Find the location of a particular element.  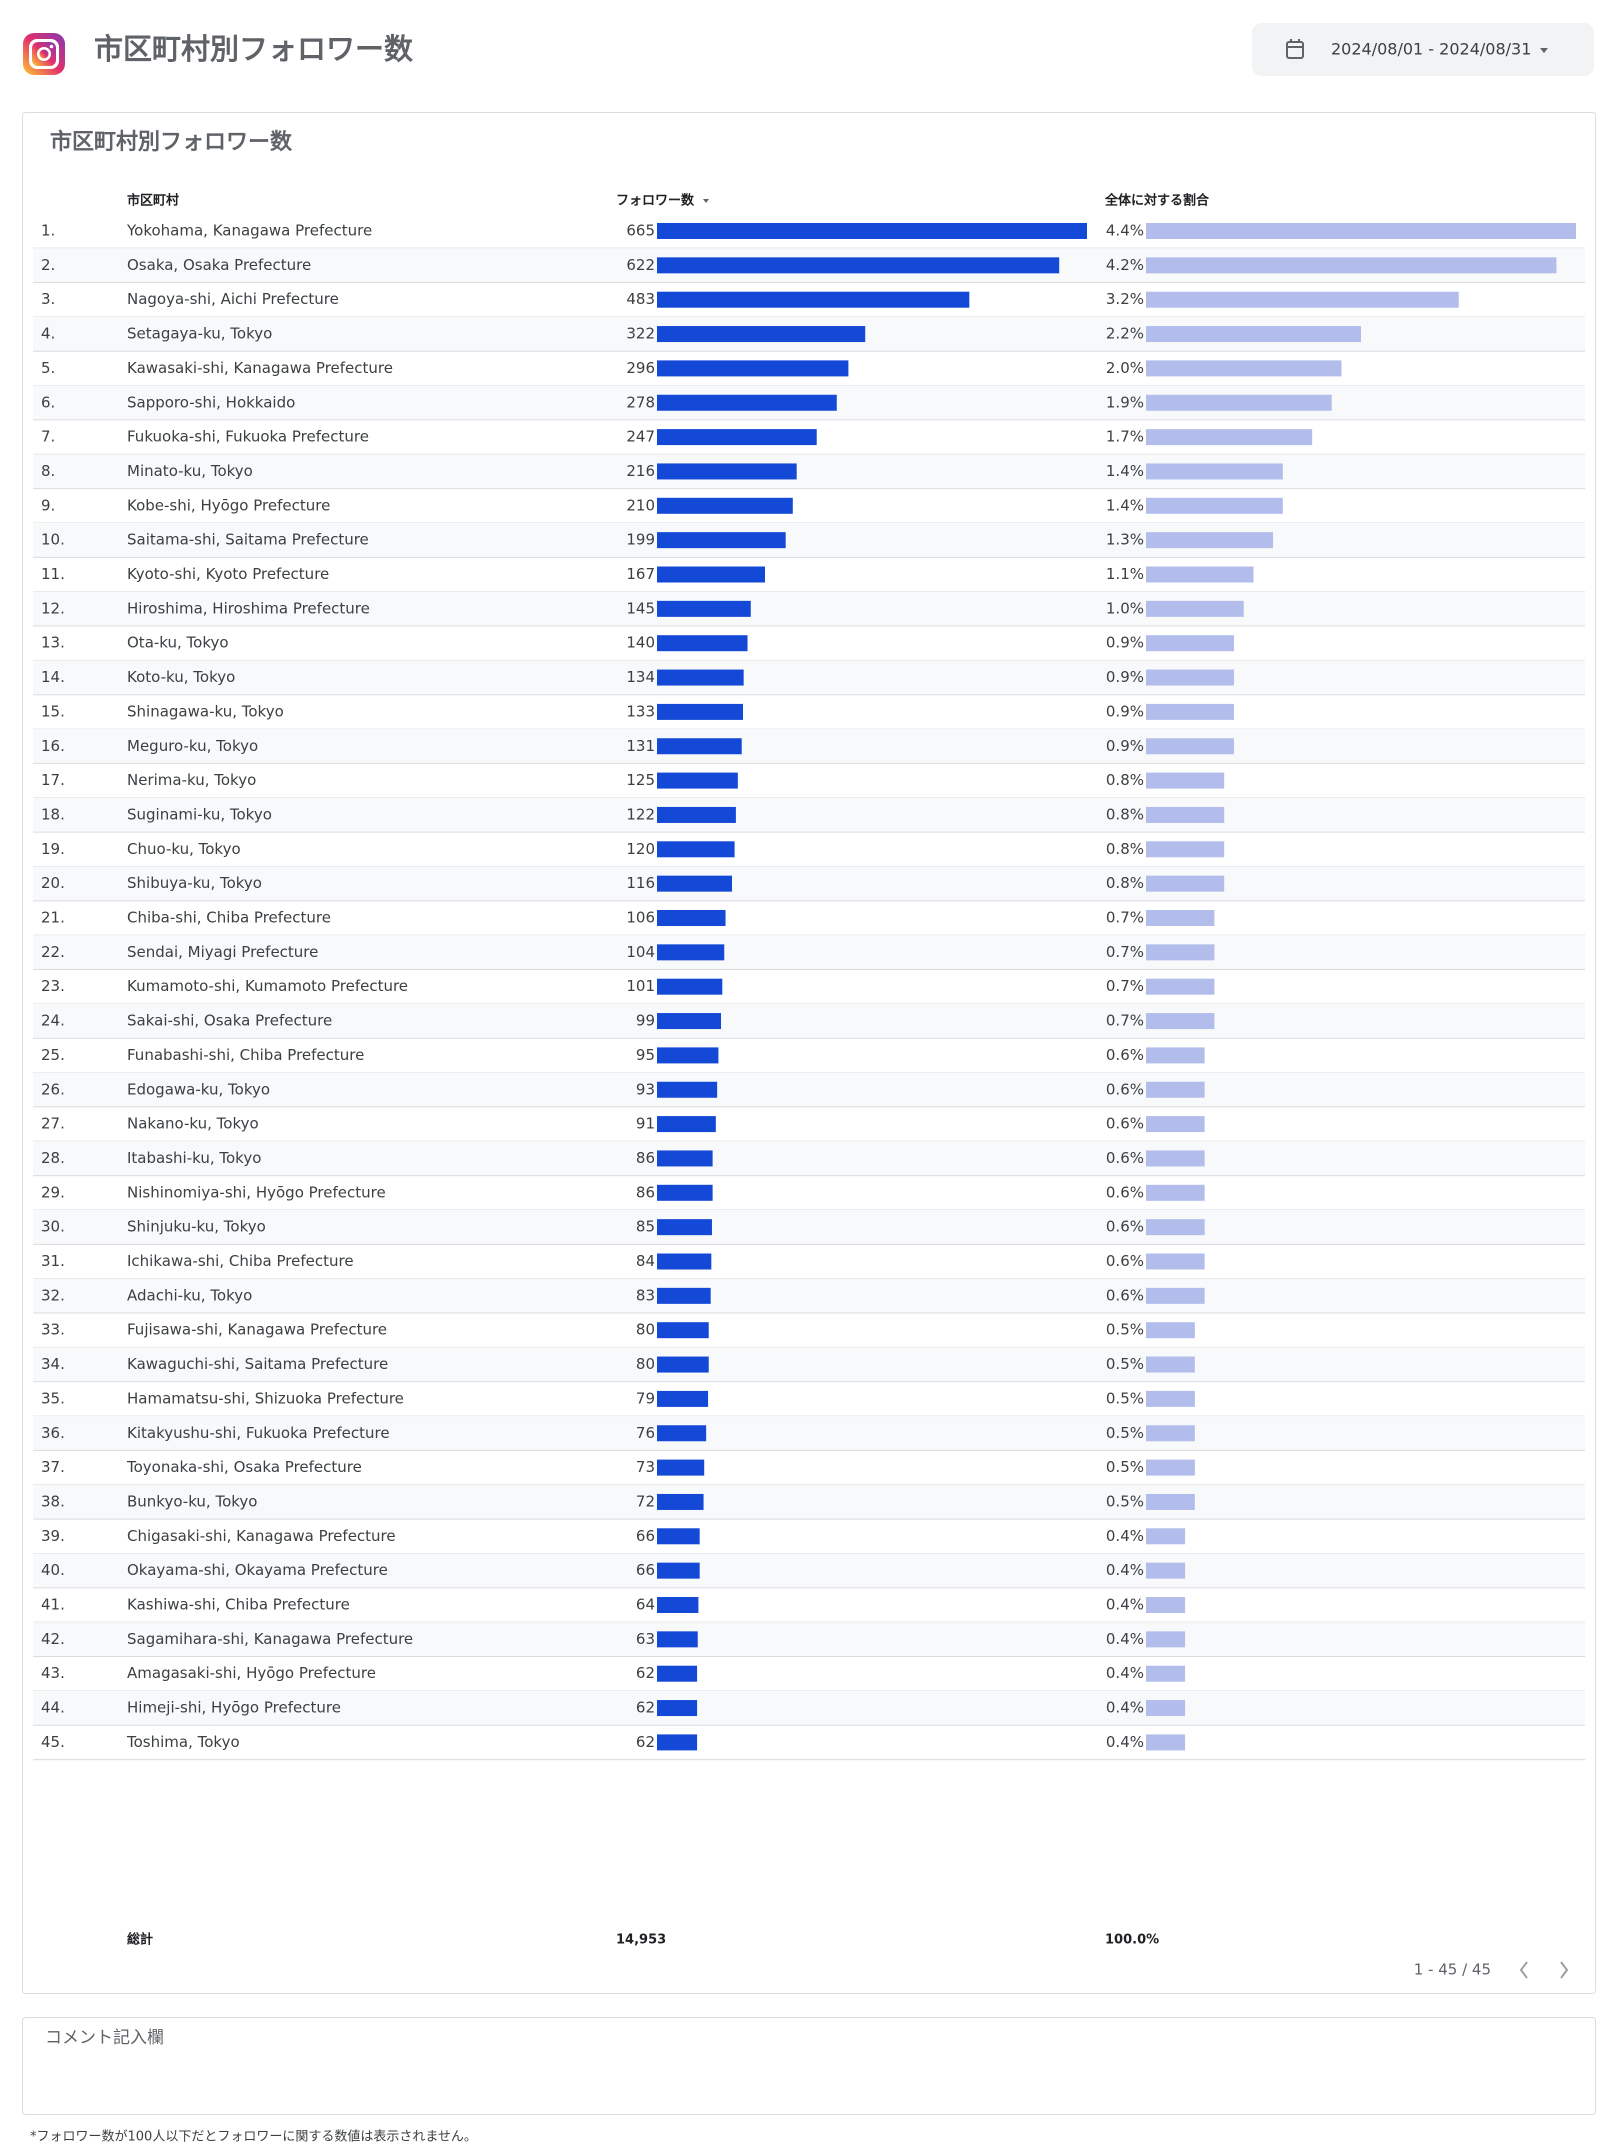

rank: 10. is located at coordinates (53, 540).